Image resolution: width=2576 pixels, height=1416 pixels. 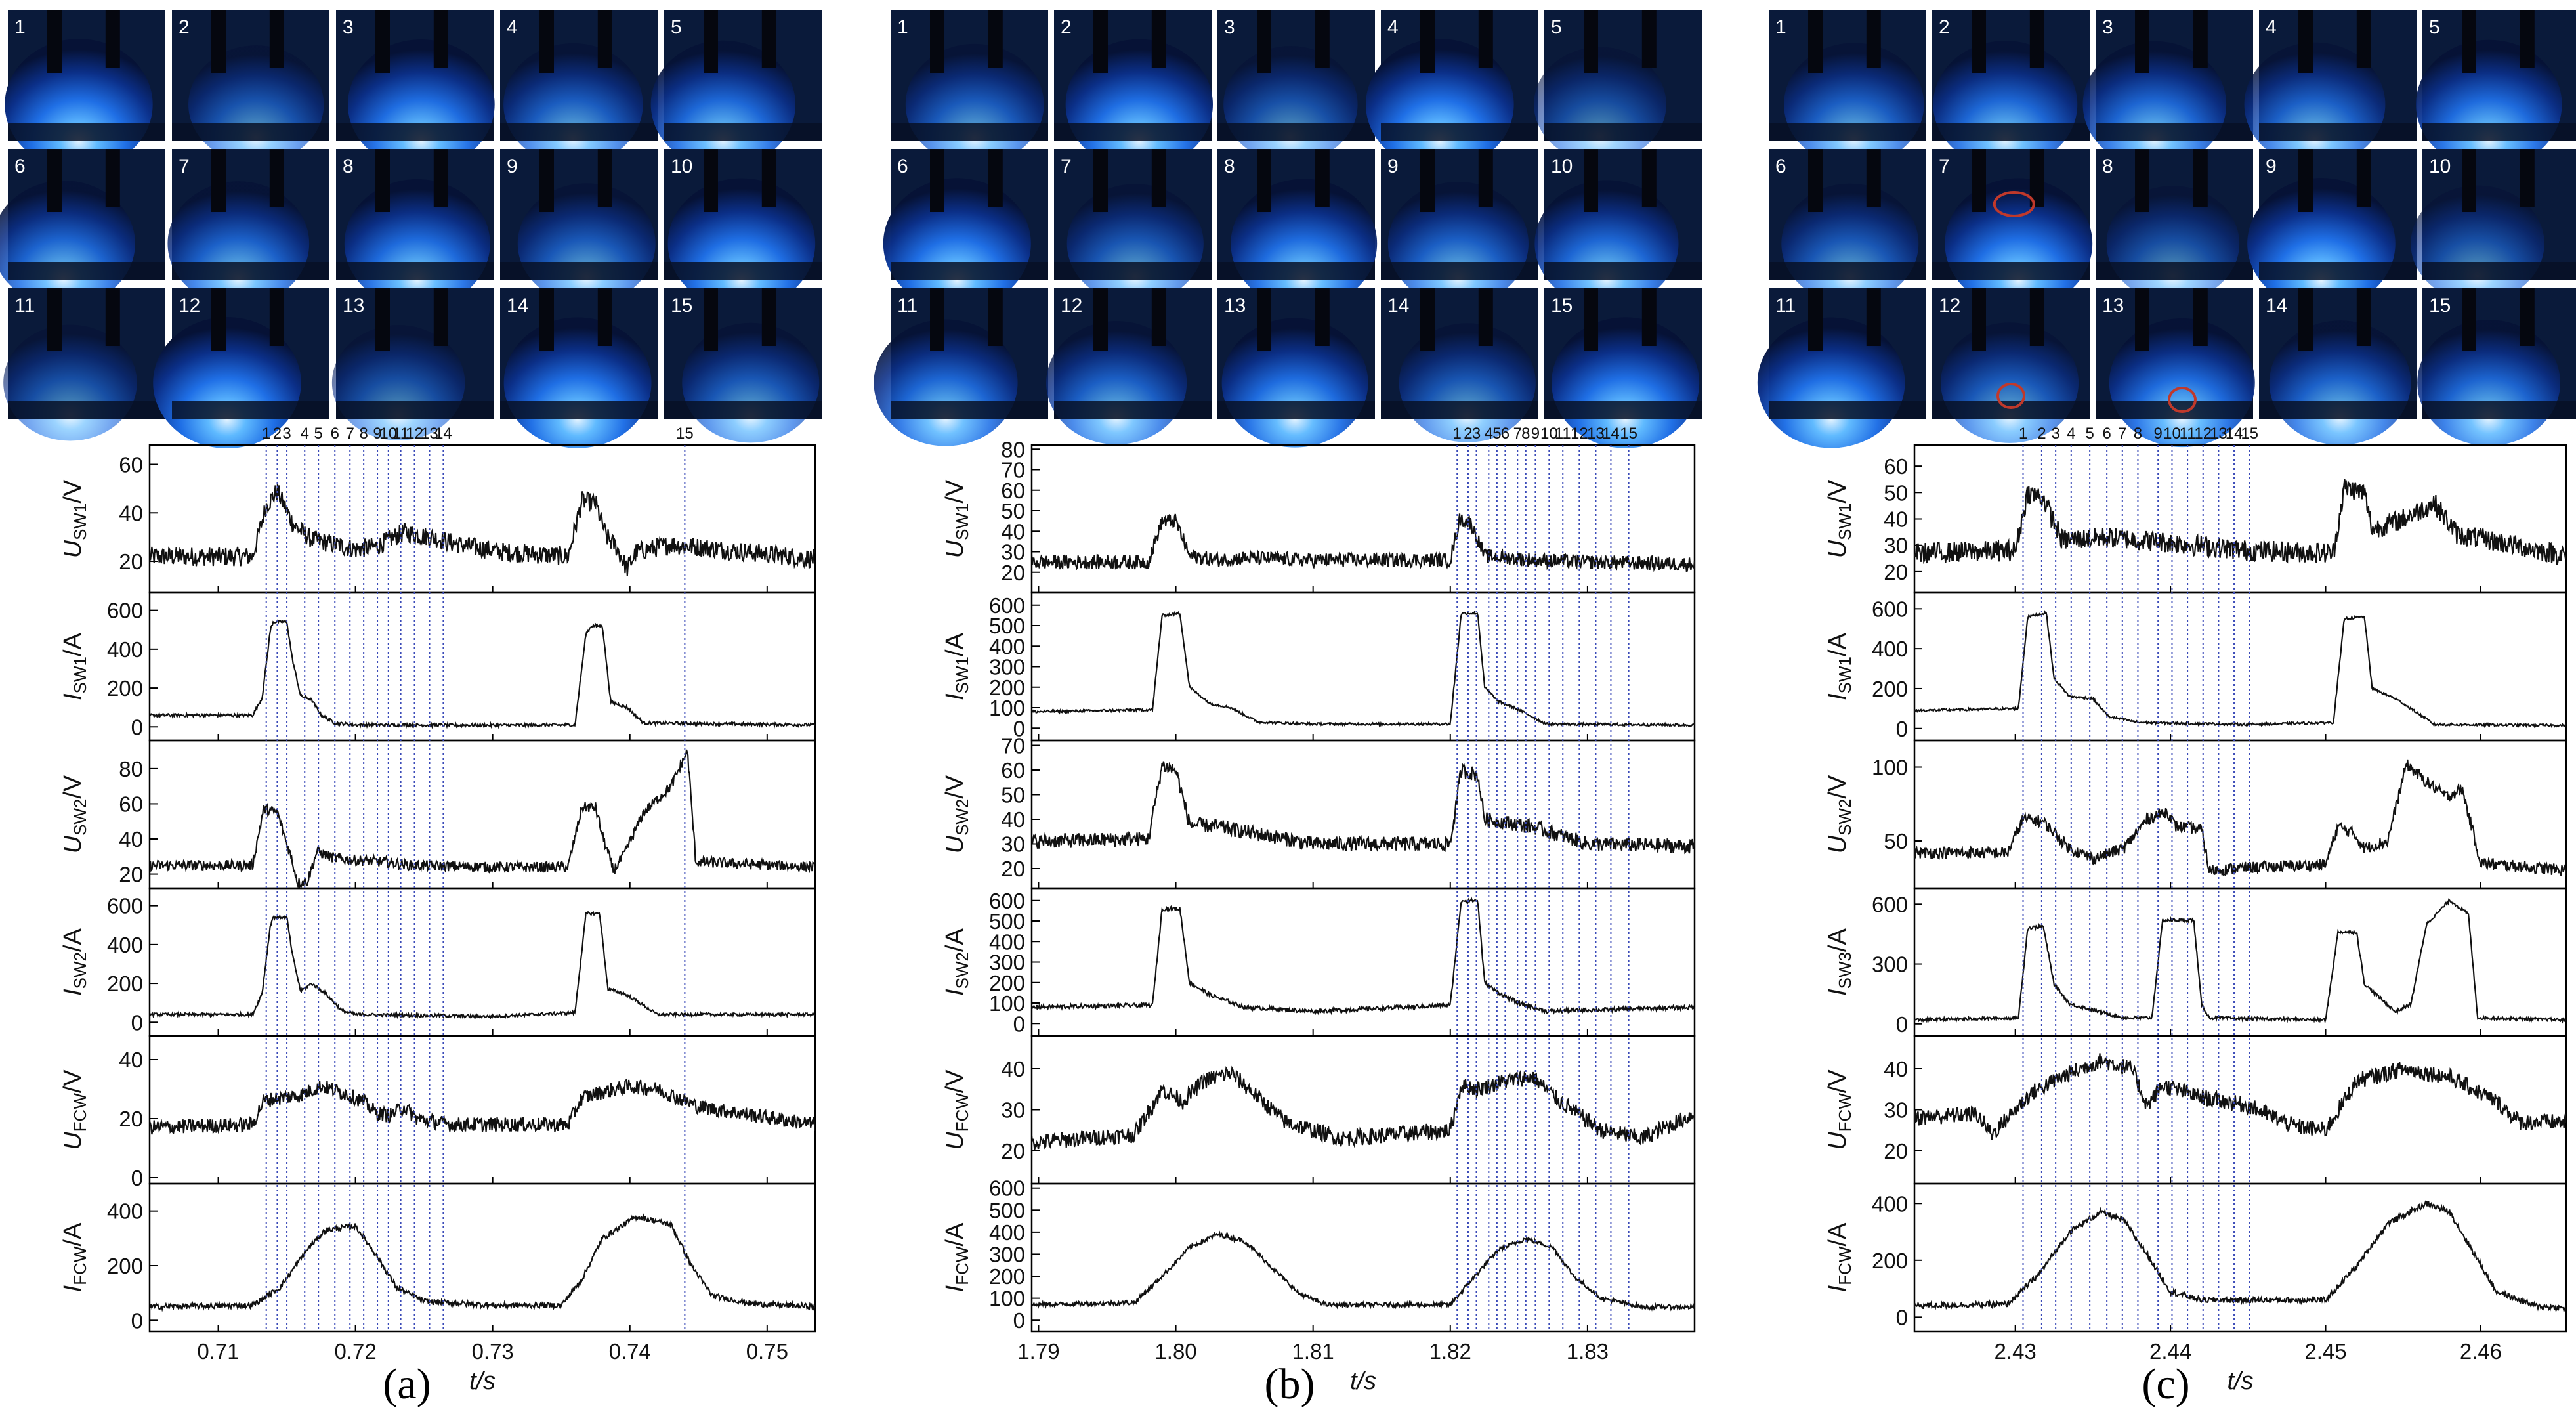 What do you see at coordinates (1013, 470) in the screenshot?
I see `y-tick-label: 70` at bounding box center [1013, 470].